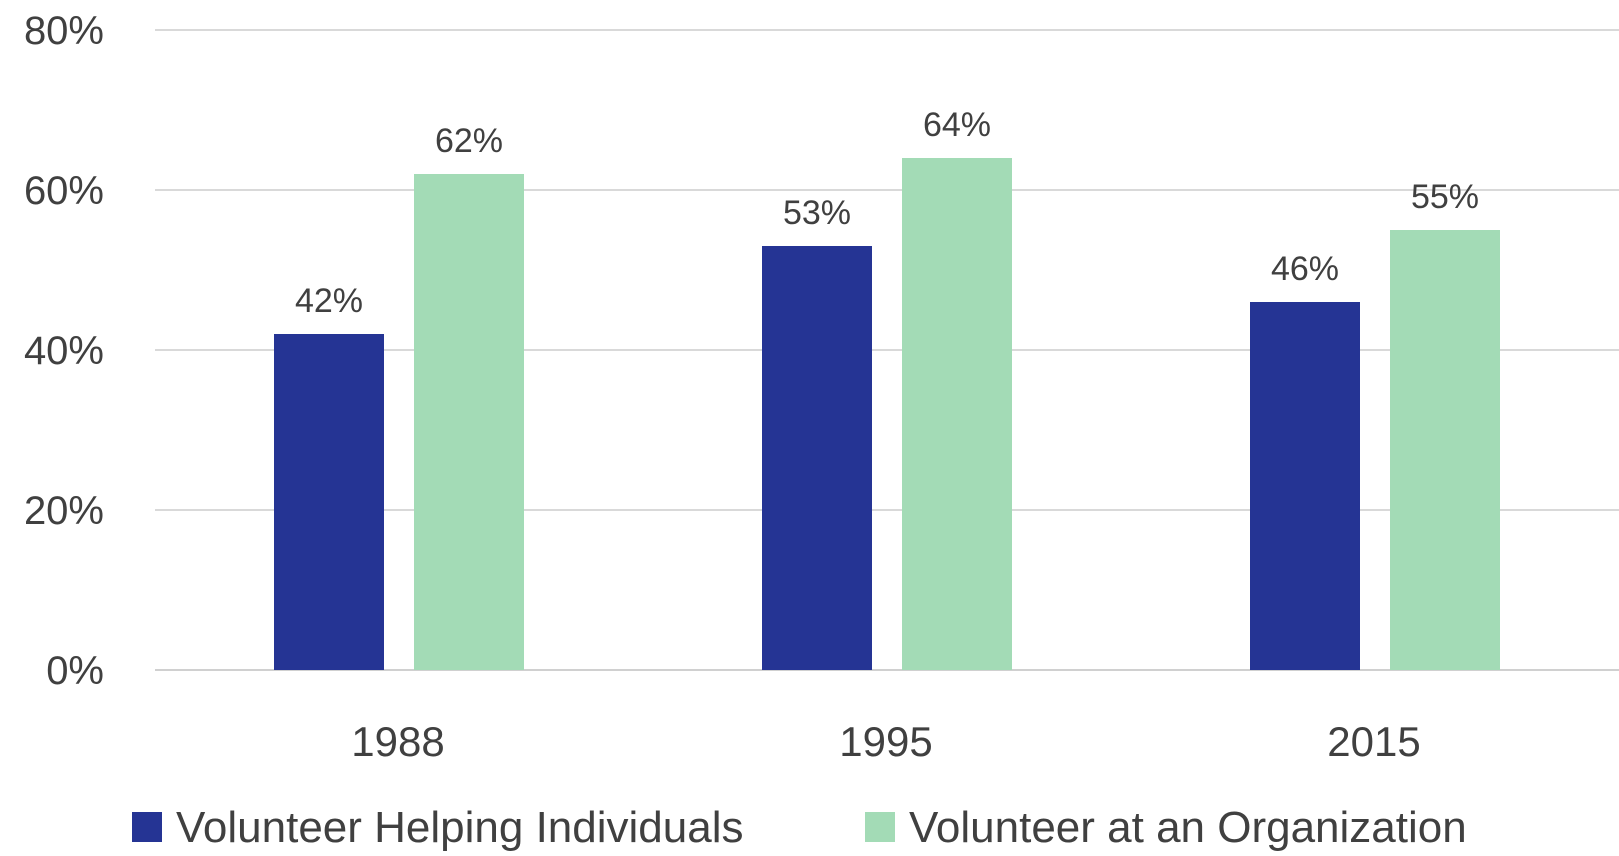  I want to click on y-tick-label: 20%, so click(64, 511).